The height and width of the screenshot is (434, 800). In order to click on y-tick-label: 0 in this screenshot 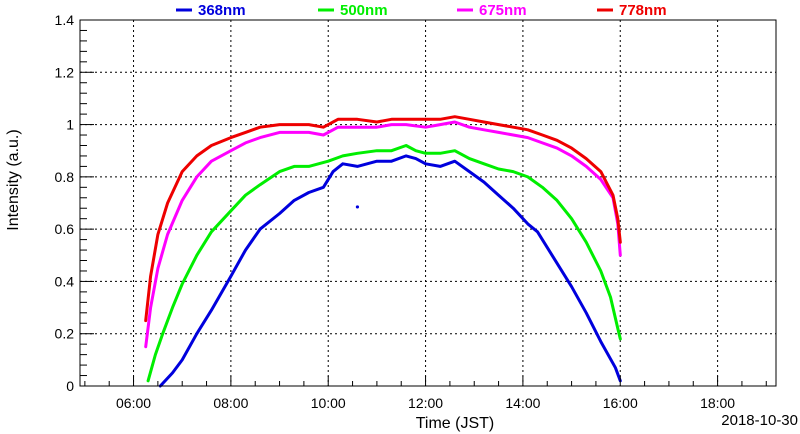, I will do `click(70, 386)`.